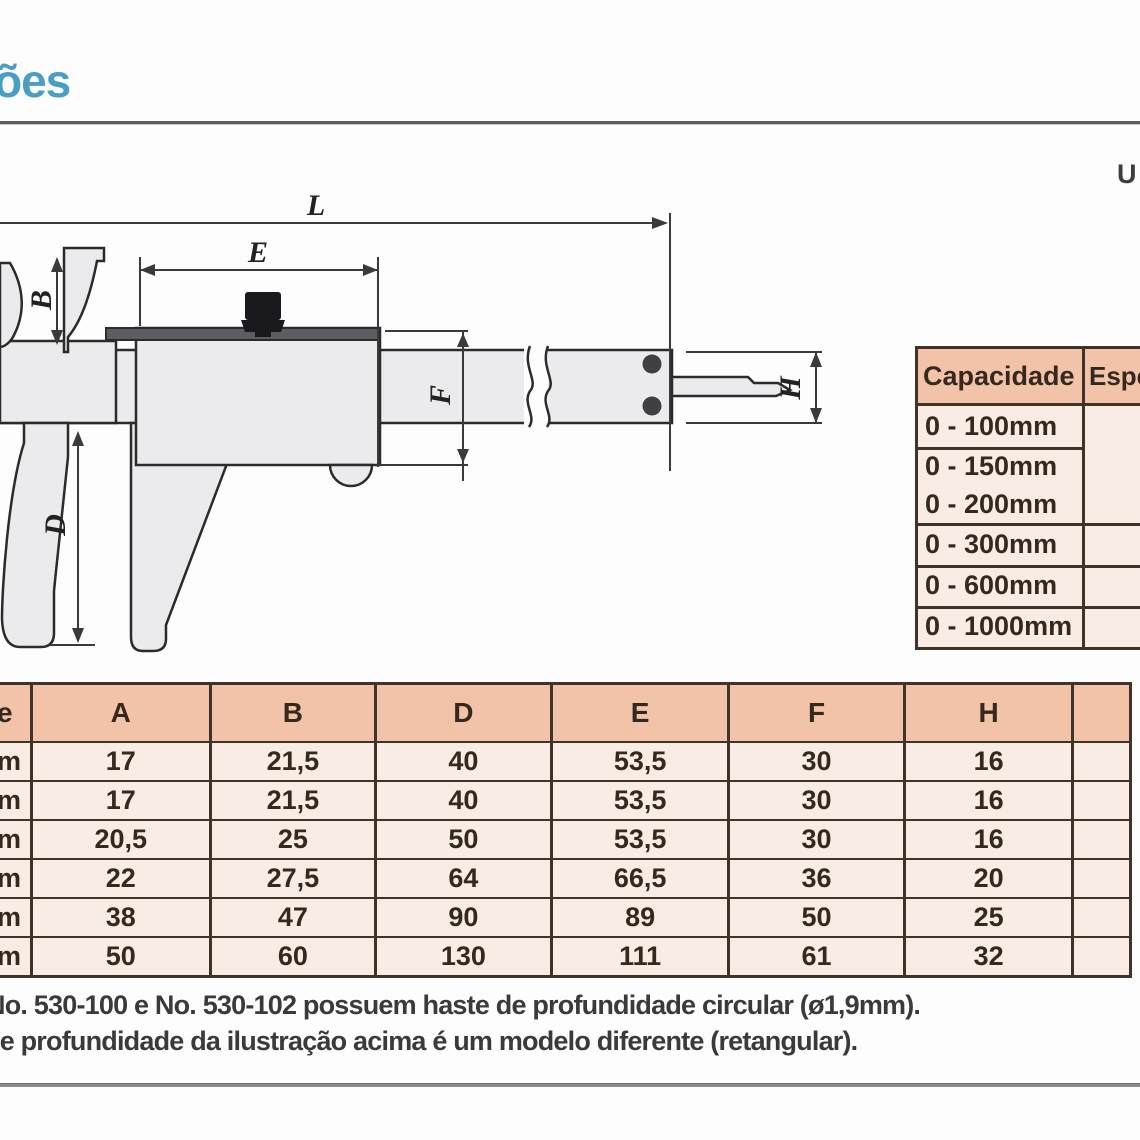  I want to click on capacity-row: 0 - 1000mm, so click(999, 626).